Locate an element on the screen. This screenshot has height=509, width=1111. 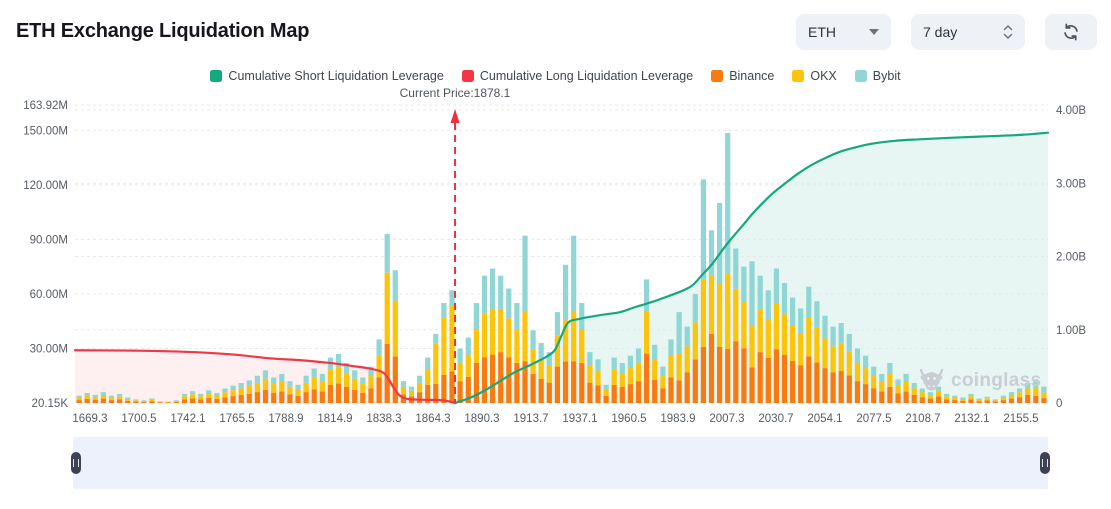
zoom-slider-right-handle is located at coordinates (1045, 463).